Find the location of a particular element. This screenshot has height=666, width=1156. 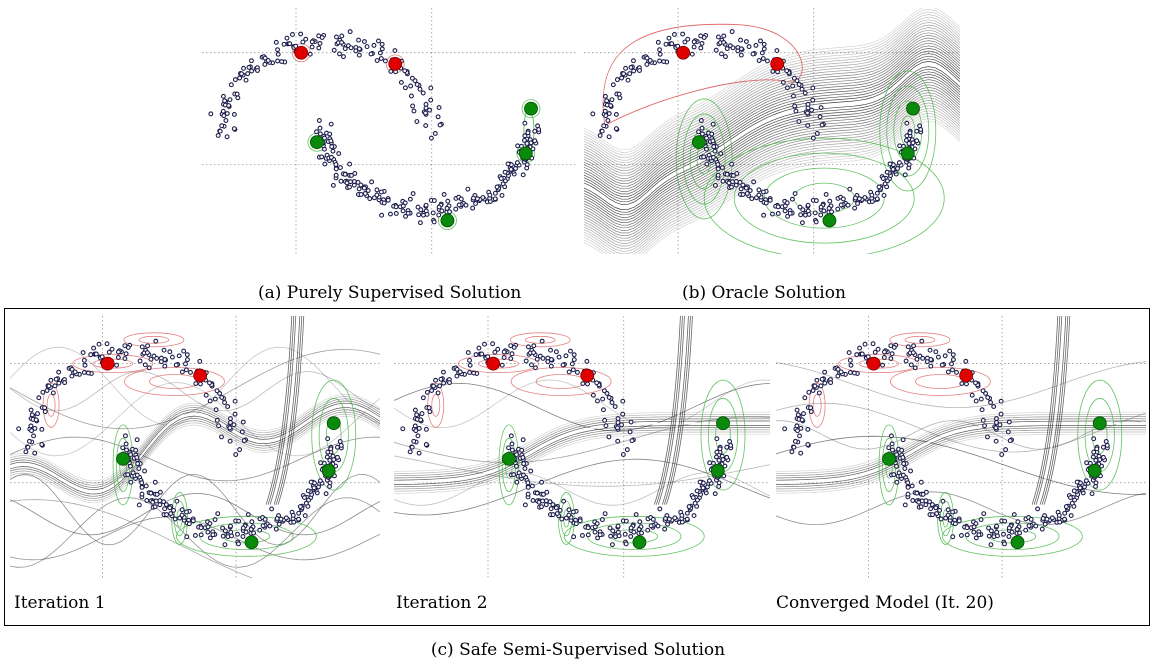

green-contour is located at coordinates (908, 131).